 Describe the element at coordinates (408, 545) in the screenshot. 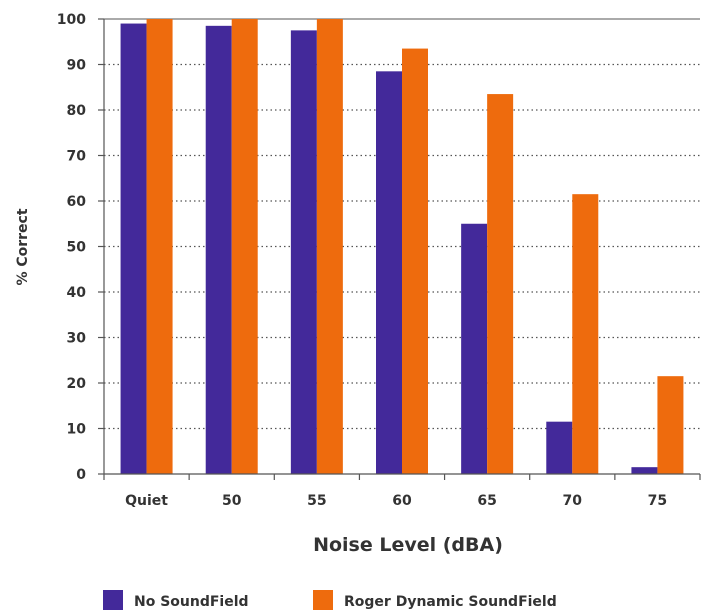

I see `x-axis-title: Noise Level (dBA)` at that location.